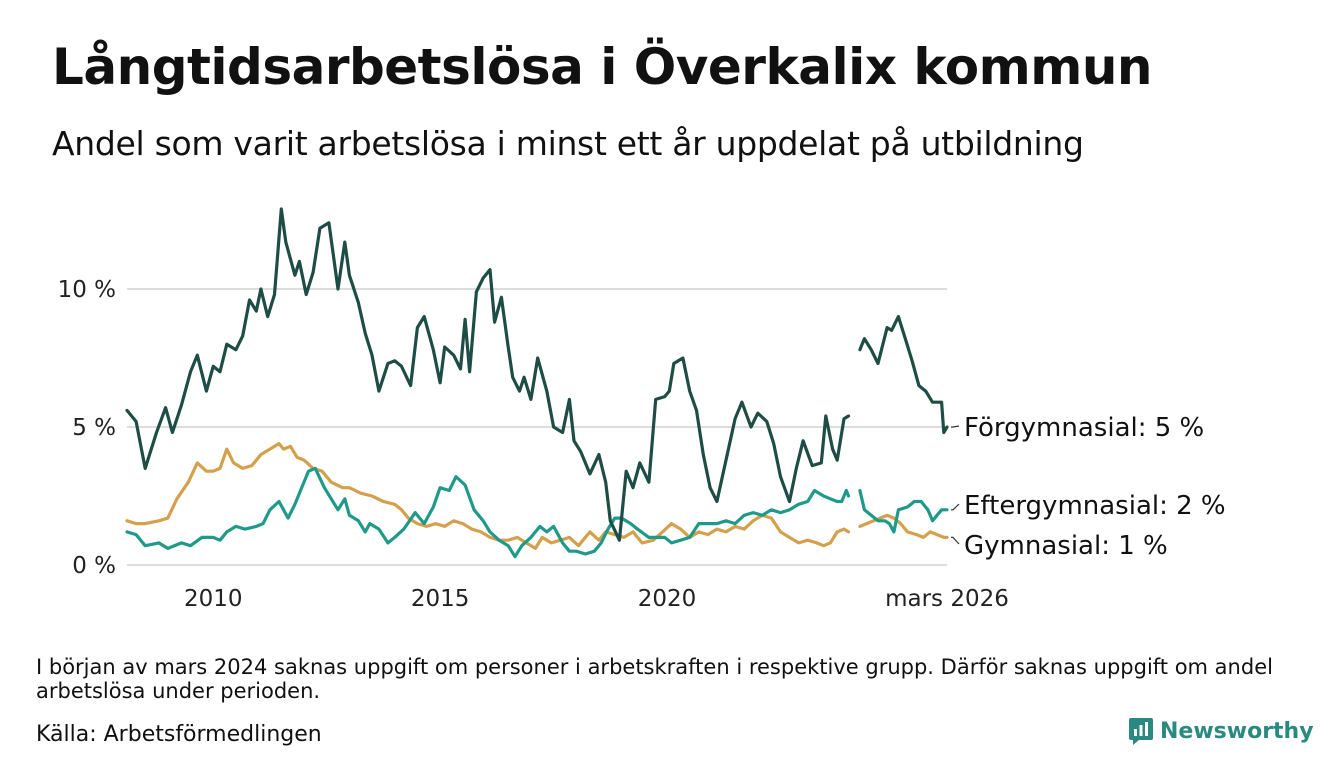 This screenshot has height=780, width=1340. What do you see at coordinates (179, 734) in the screenshot?
I see `source-credit: Källa: Arbetsförmedlingen` at bounding box center [179, 734].